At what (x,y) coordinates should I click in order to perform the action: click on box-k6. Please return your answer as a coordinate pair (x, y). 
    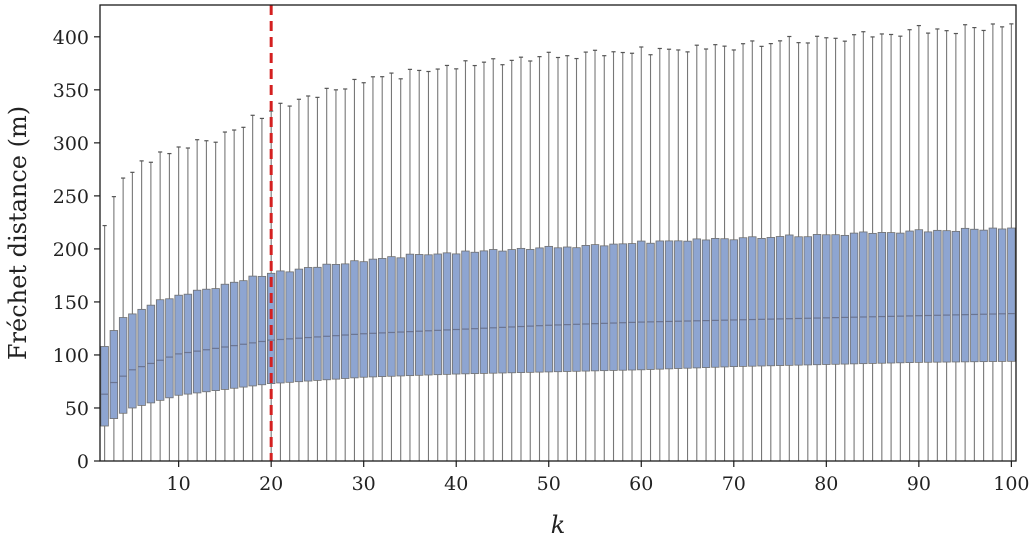
    Looking at the image, I should click on (141, 310).